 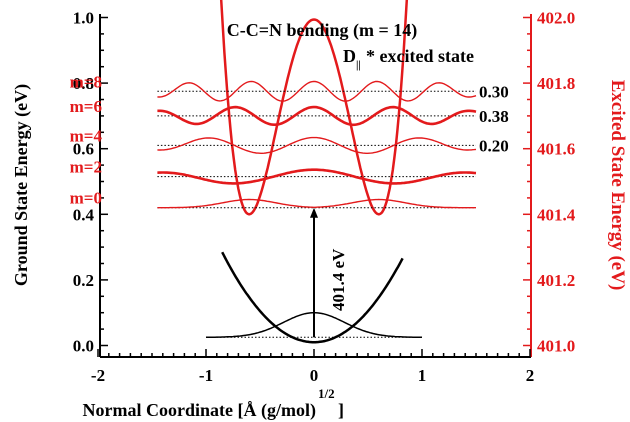 I want to click on y-axis-left-label: Ground State Energy (eV), so click(x=21, y=185).